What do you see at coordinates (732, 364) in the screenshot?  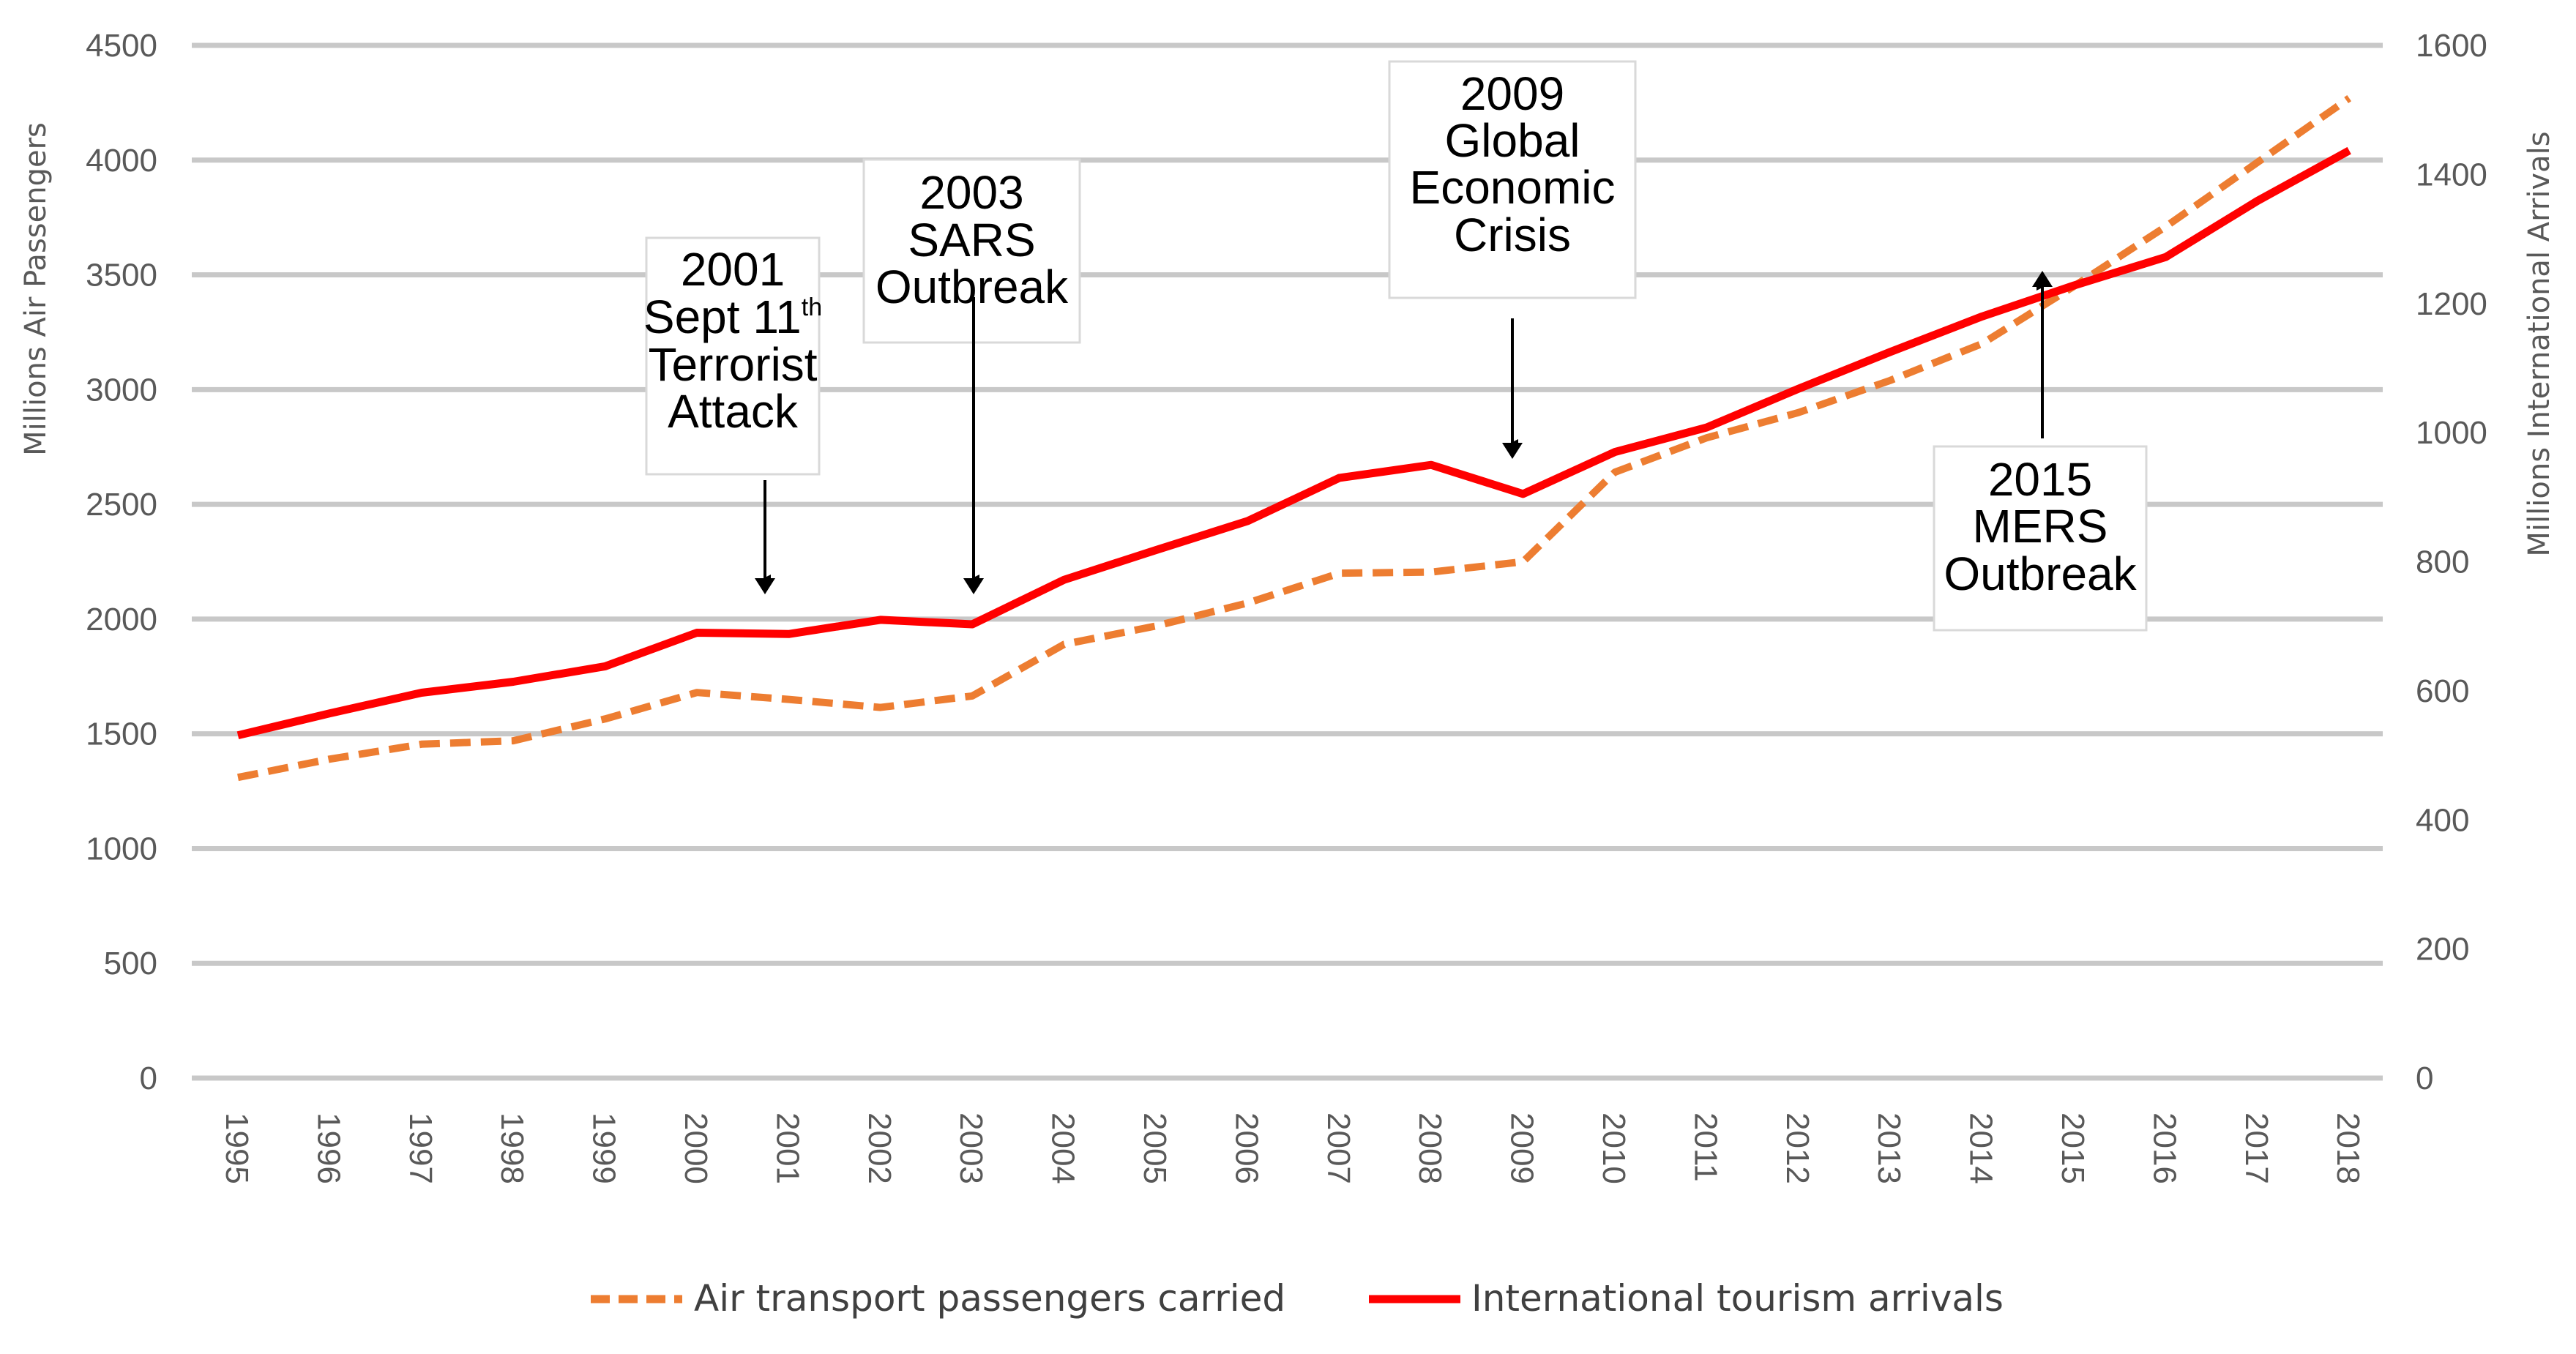 I see `annotation-text: Terrorist` at bounding box center [732, 364].